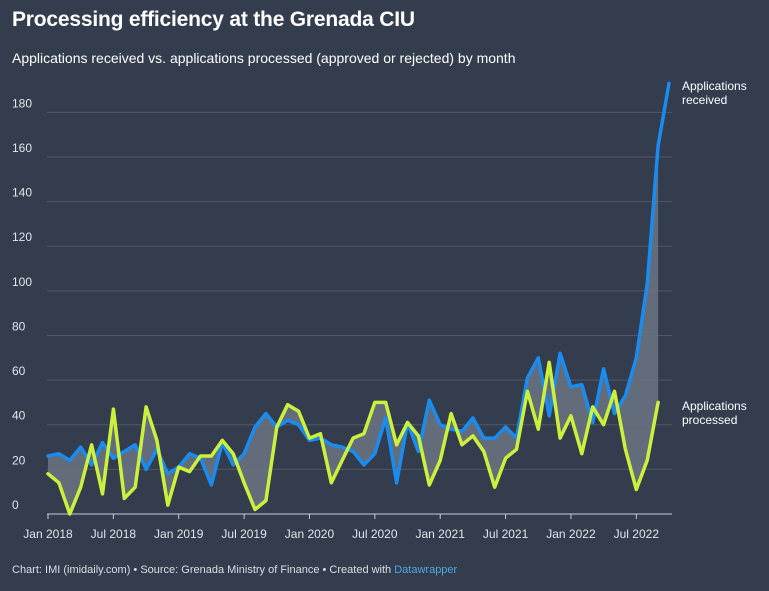 This screenshot has width=769, height=591. What do you see at coordinates (213, 19) in the screenshot?
I see `chart-title: Processing efficiency at the Grenada CIU` at bounding box center [213, 19].